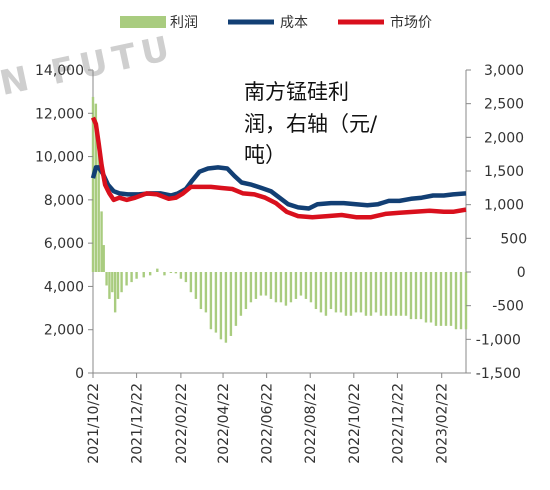  What do you see at coordinates (89, 66) in the screenshot?
I see `watermark: N FUTU` at bounding box center [89, 66].